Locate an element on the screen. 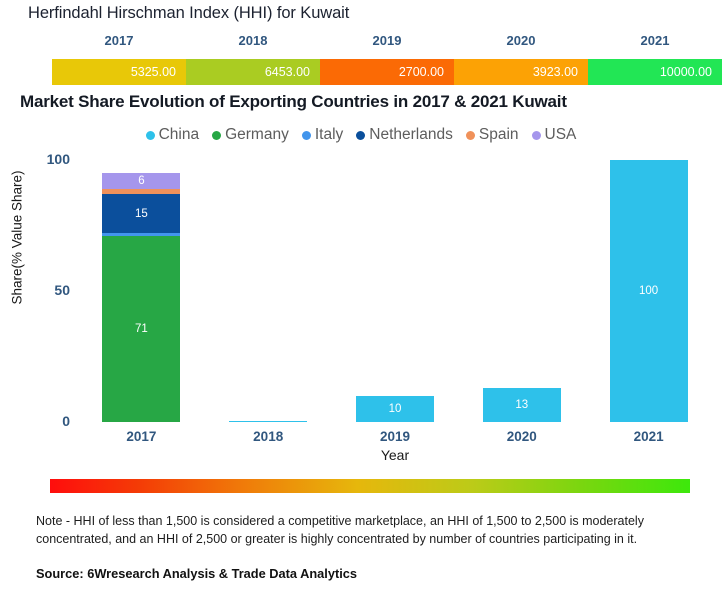 The width and height of the screenshot is (722, 600). bar-group: 71 15 6 2017 is located at coordinates (141, 302).